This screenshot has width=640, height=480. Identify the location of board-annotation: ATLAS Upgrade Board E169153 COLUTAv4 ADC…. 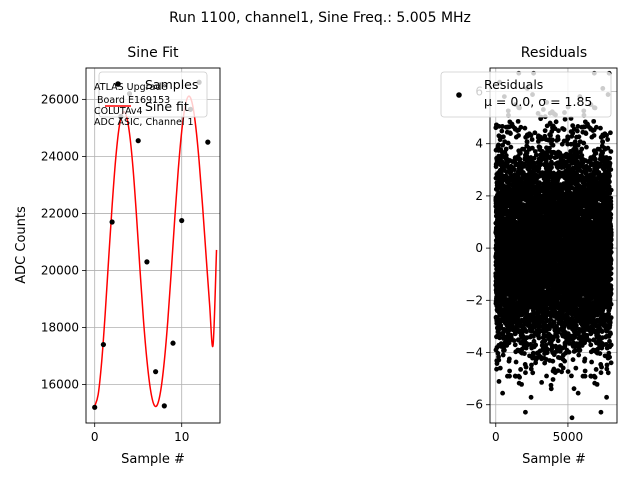
(144, 105).